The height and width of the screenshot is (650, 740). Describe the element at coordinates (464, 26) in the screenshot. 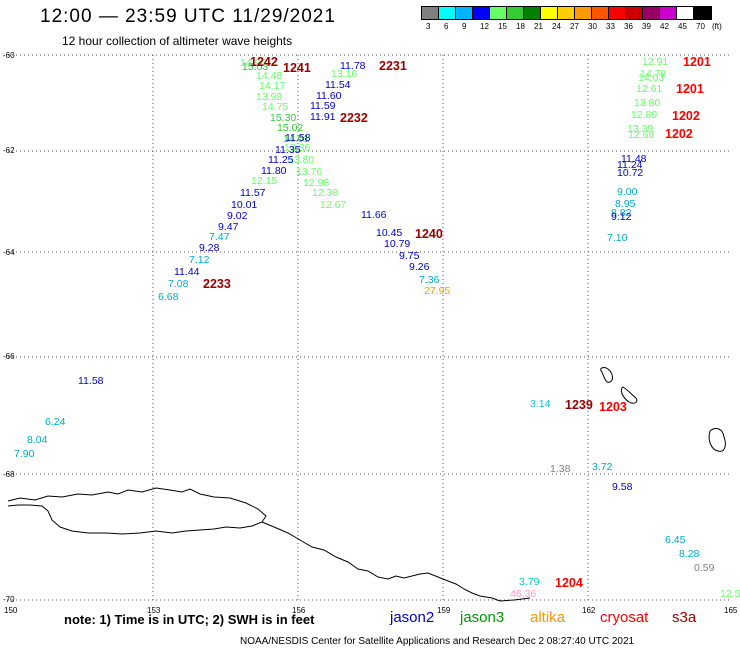

I see `color-scale-label: 9` at that location.